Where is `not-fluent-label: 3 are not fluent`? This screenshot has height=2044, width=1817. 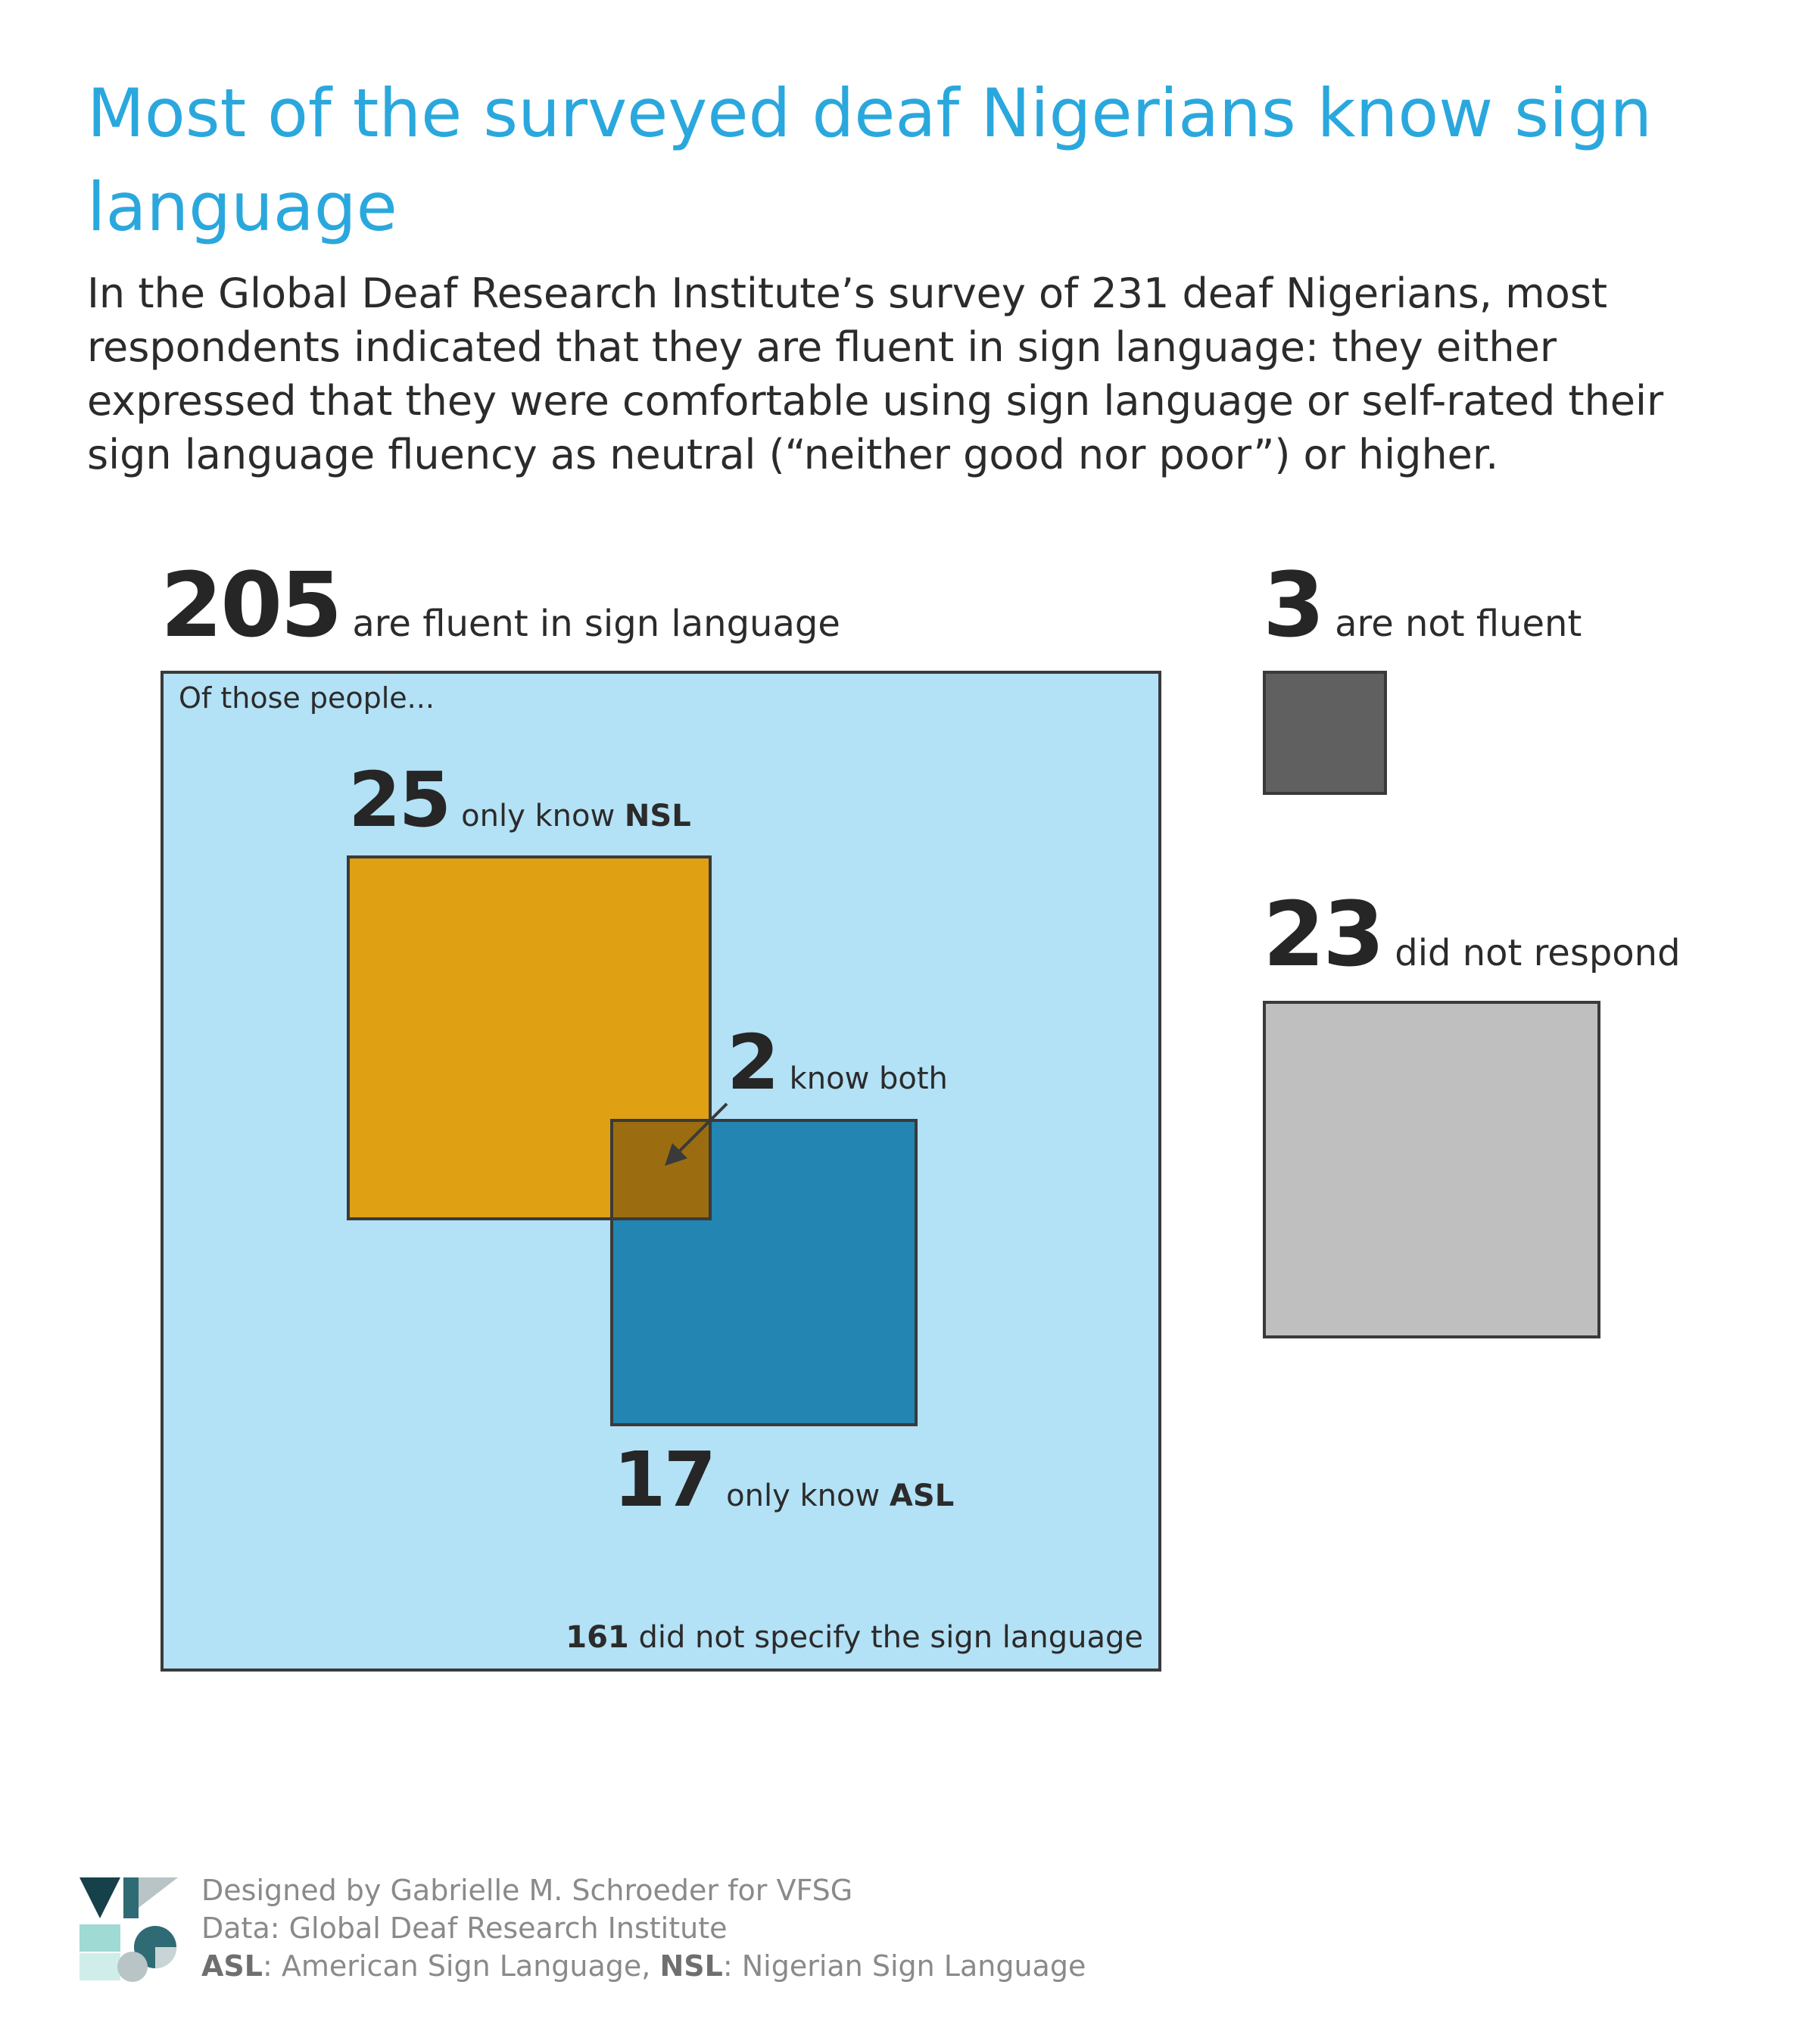
not-fluent-label: 3 are not fluent is located at coordinates (1422, 605).